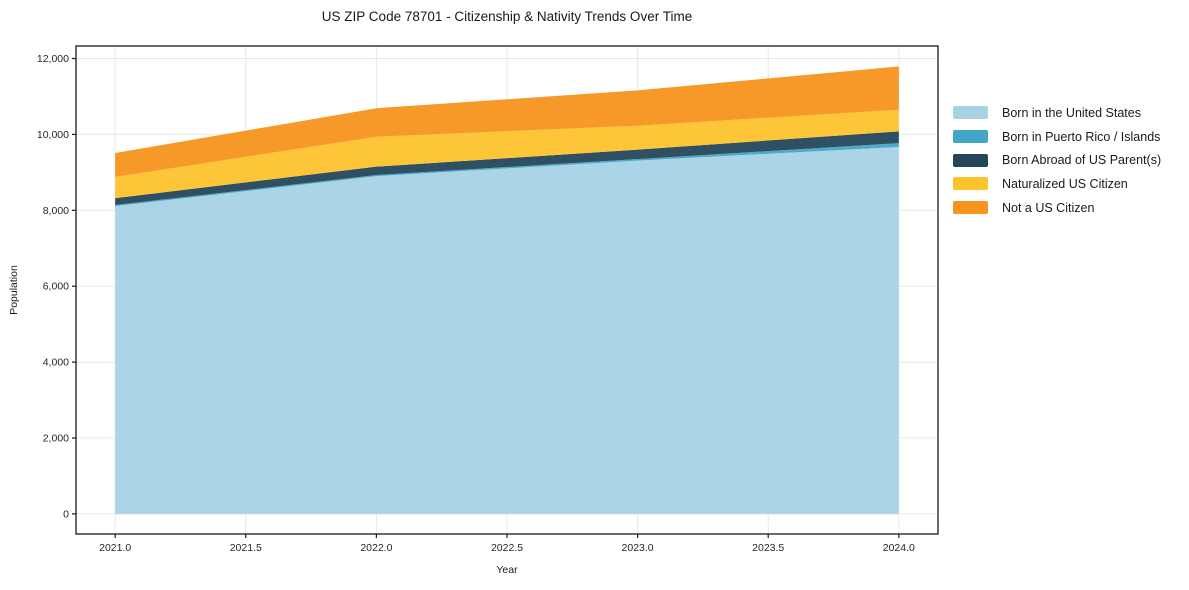  What do you see at coordinates (1048, 207) in the screenshot?
I see `legend-label: Not a US Citizen` at bounding box center [1048, 207].